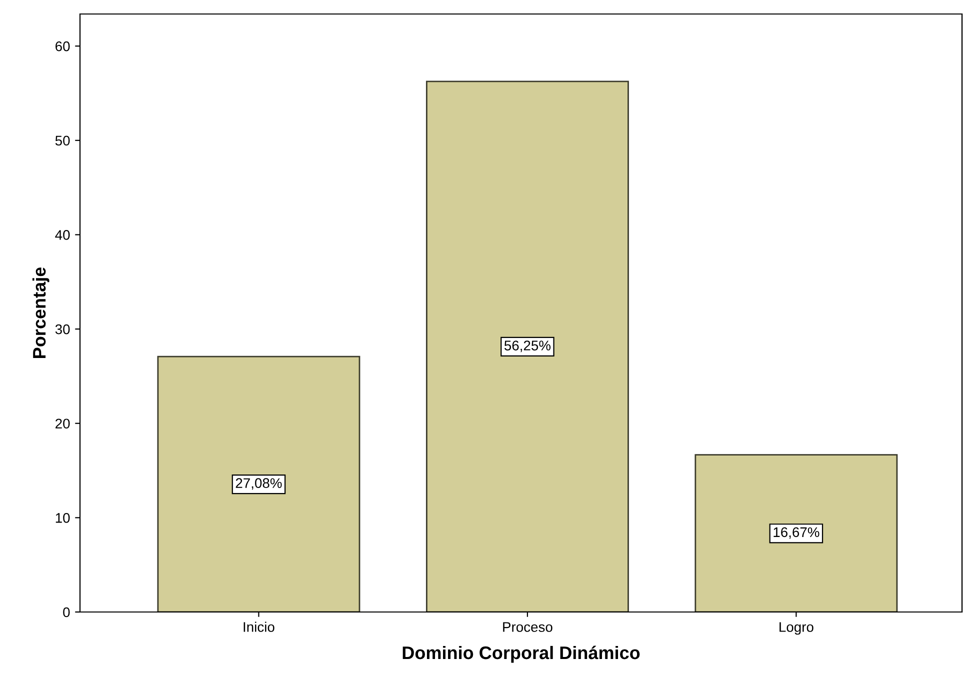  What do you see at coordinates (41, 312) in the screenshot?
I see `y-axis-title: Porcentaje` at bounding box center [41, 312].